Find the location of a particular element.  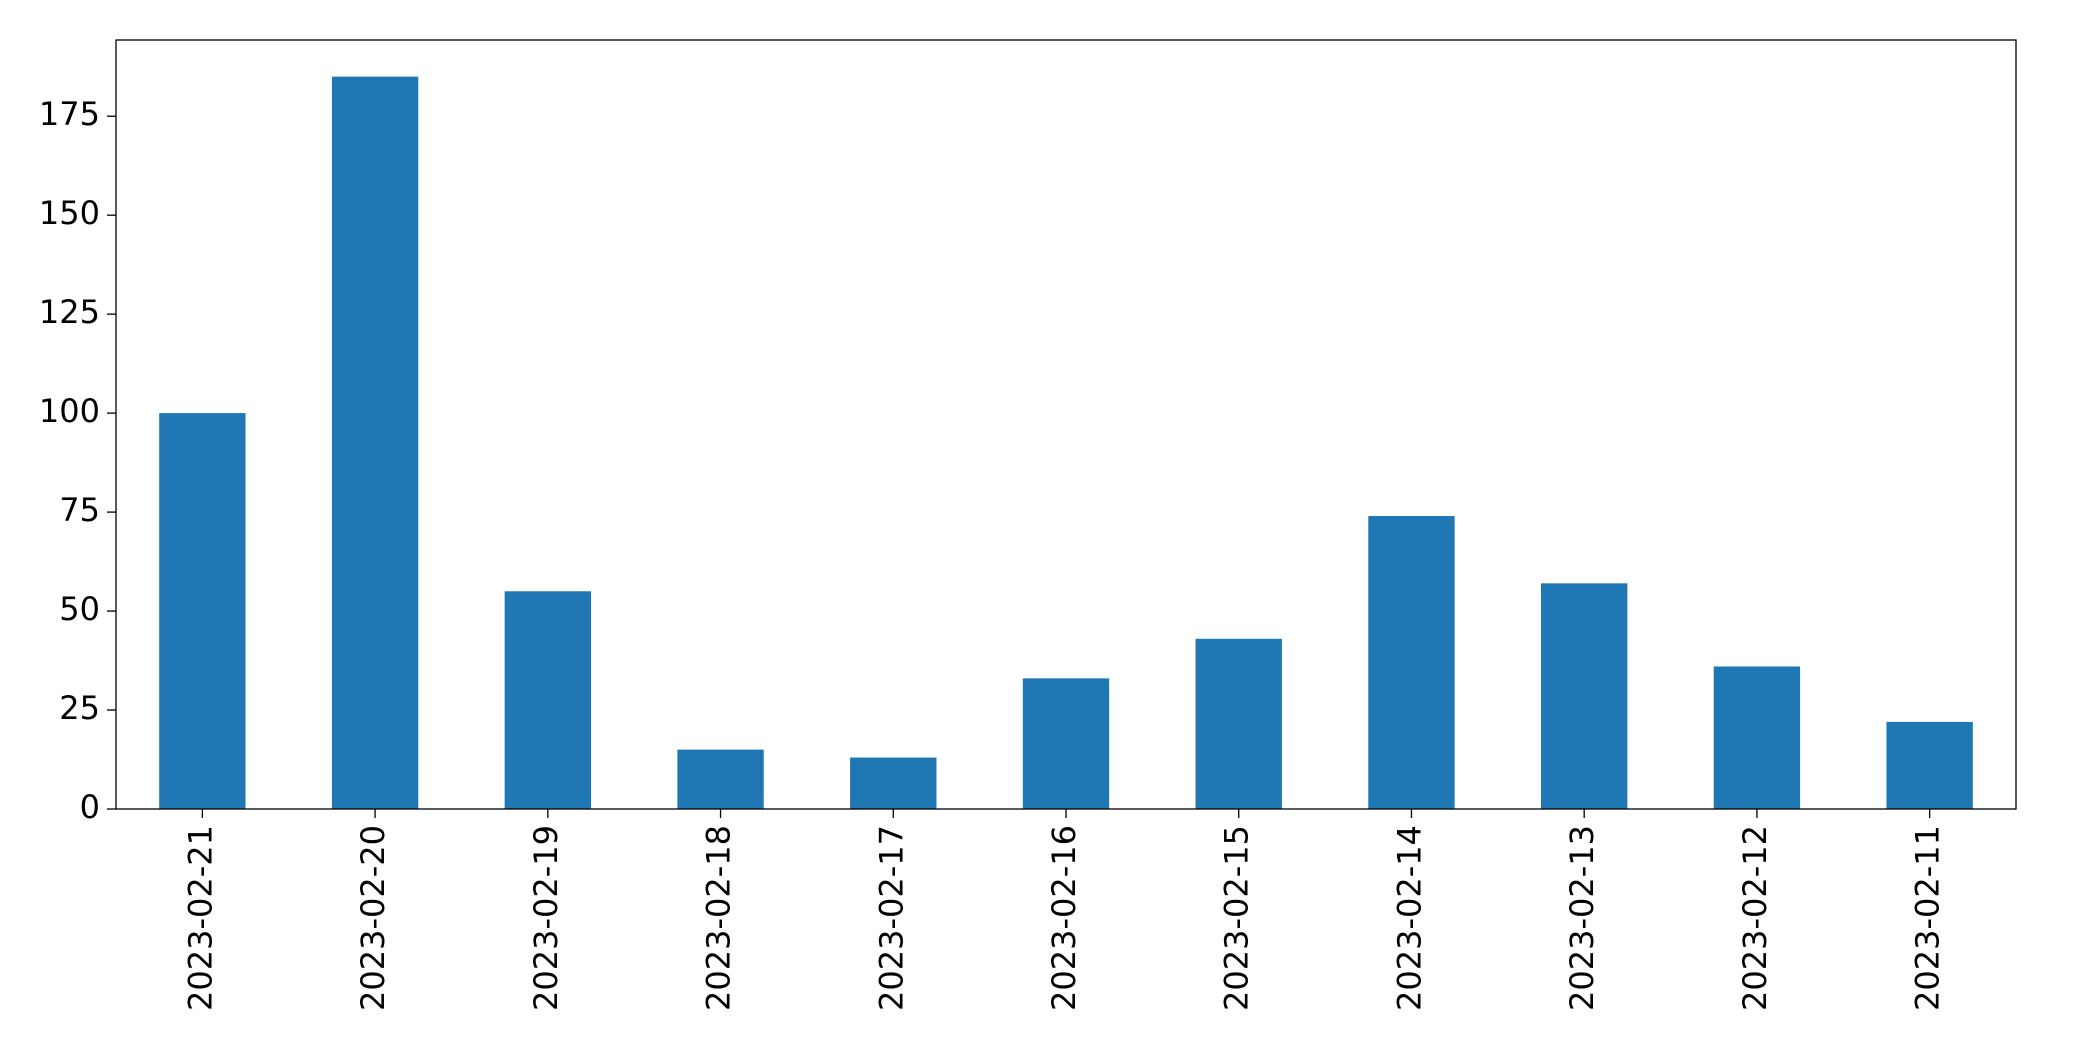

x-tick-label: 2023-02-18 is located at coordinates (719, 918).